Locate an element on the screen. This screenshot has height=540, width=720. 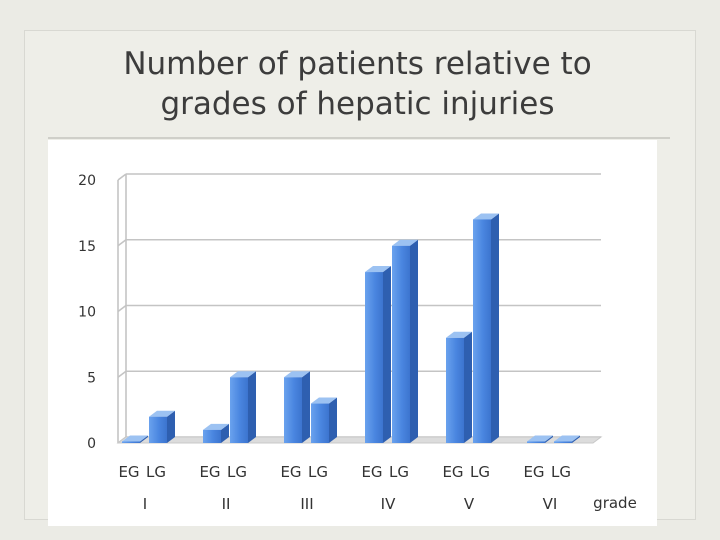
y-tick-label: 5 is located at coordinates (91, 378).